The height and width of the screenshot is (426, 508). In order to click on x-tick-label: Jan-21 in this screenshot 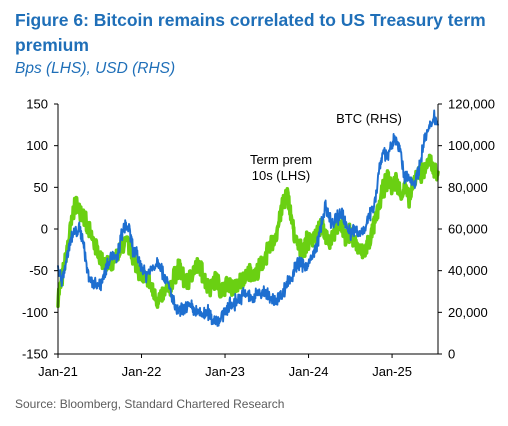, I will do `click(58, 371)`.